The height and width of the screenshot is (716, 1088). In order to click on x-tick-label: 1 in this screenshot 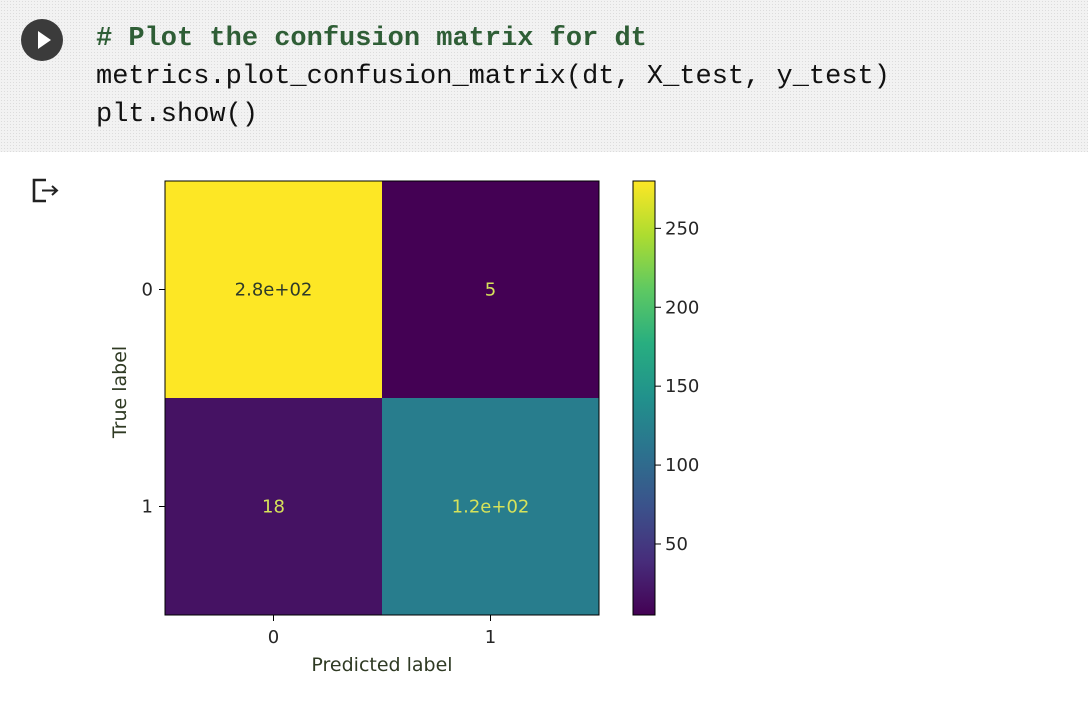, I will do `click(490, 637)`.